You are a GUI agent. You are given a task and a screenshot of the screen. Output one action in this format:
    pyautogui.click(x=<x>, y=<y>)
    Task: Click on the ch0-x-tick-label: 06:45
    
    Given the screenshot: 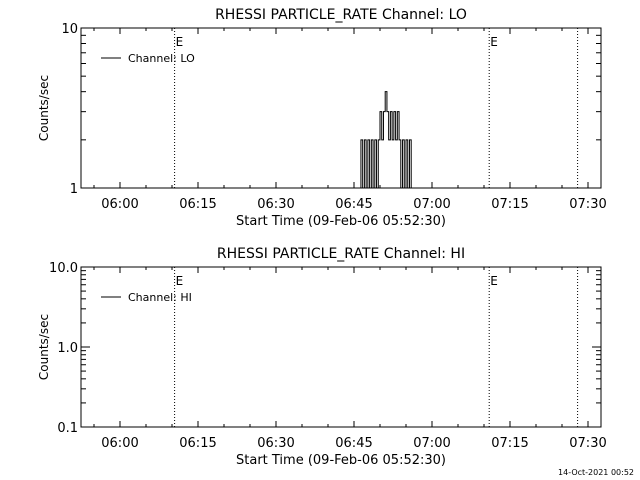 What is the action you would take?
    pyautogui.click(x=353, y=204)
    